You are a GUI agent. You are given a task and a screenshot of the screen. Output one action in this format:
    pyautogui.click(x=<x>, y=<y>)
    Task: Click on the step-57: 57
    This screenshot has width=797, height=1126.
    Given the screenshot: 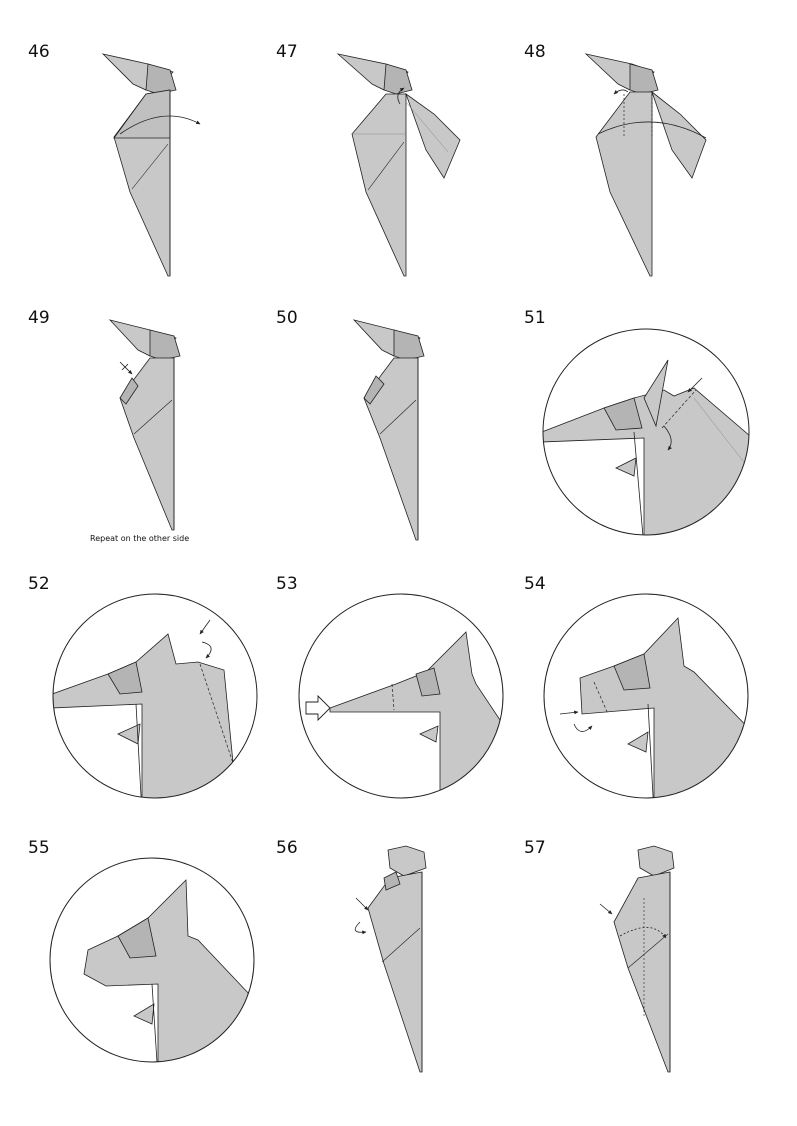 What is the action you would take?
    pyautogui.click(x=649, y=968)
    